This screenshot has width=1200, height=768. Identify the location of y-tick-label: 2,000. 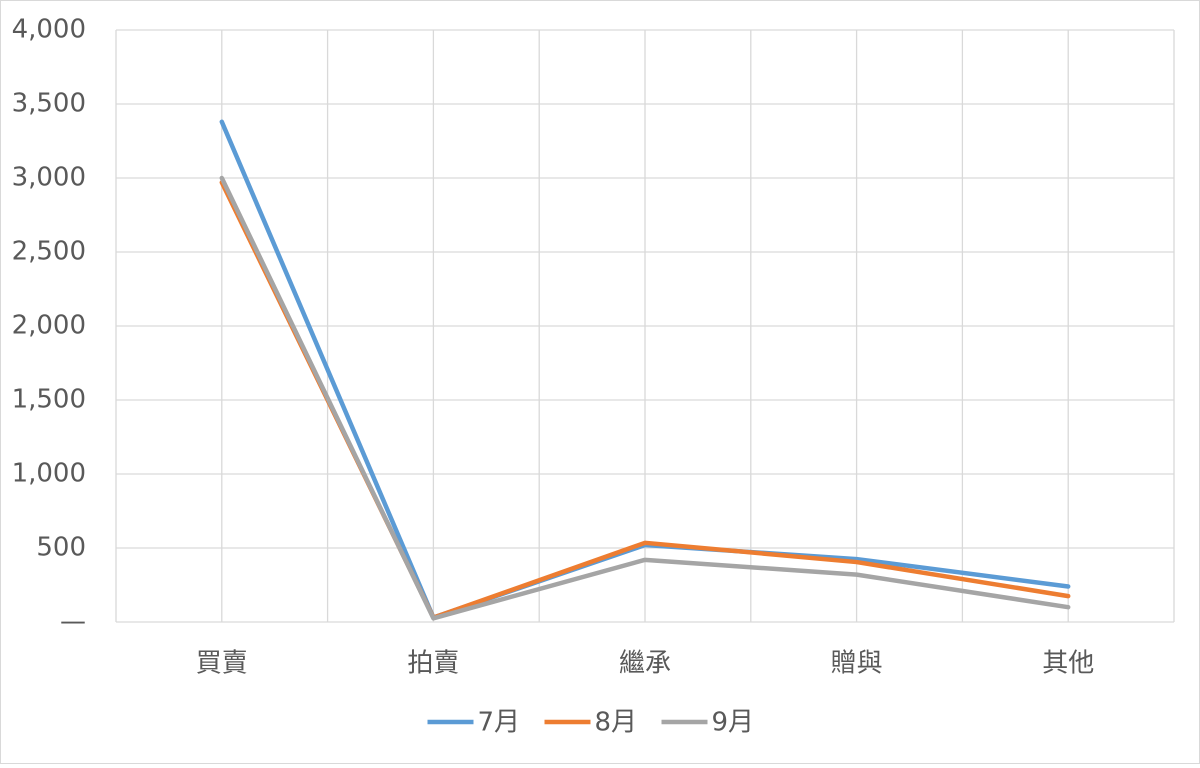
(49, 326).